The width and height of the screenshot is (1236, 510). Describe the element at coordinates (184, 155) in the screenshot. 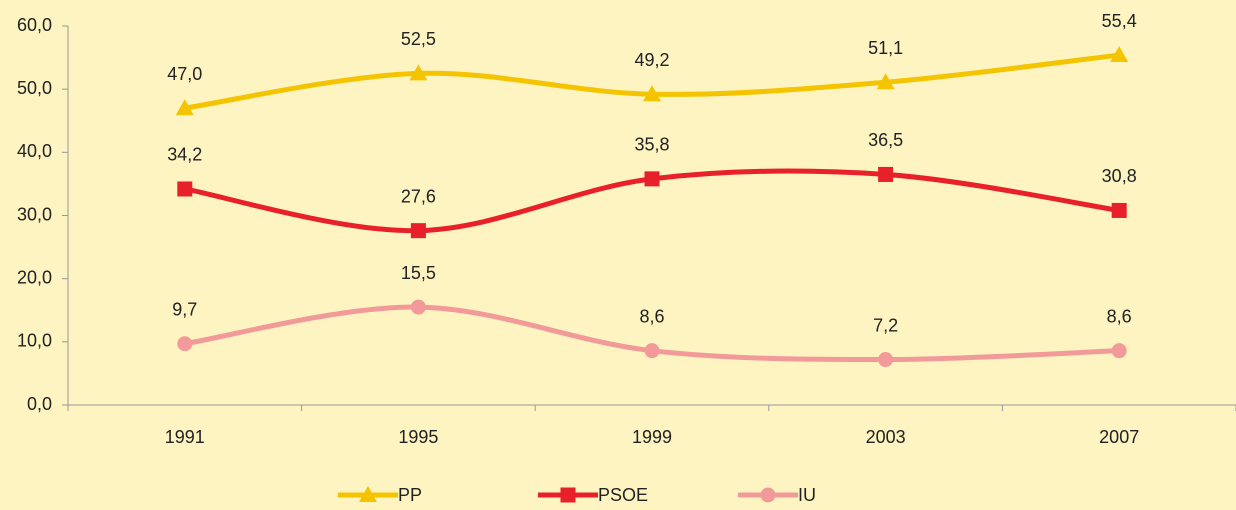

I see `data-label: 34,2` at that location.